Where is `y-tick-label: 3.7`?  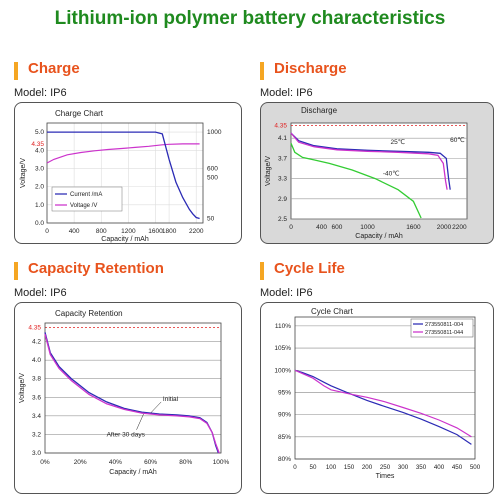 y-tick-label: 3.7 is located at coordinates (282, 158).